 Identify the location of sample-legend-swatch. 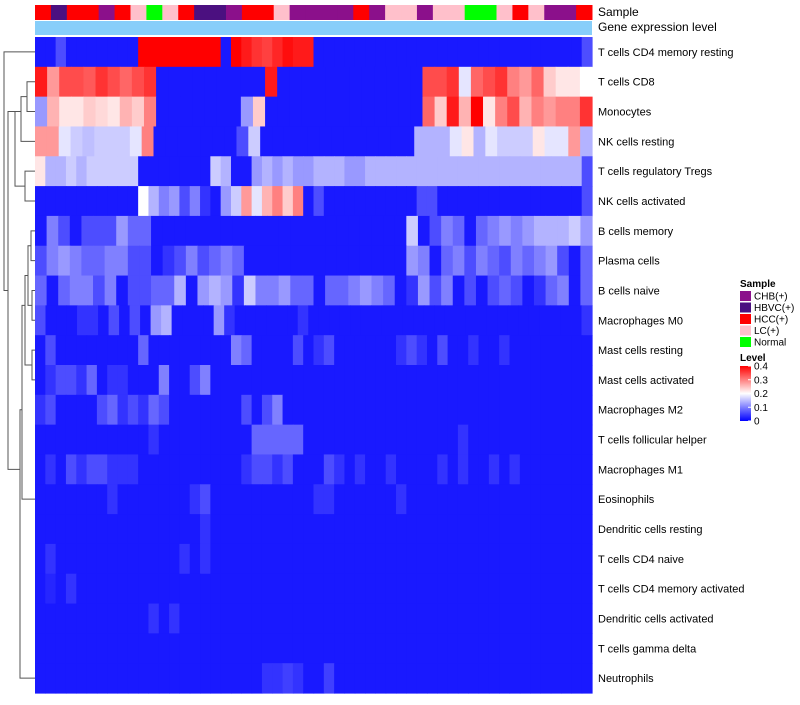
(745, 319).